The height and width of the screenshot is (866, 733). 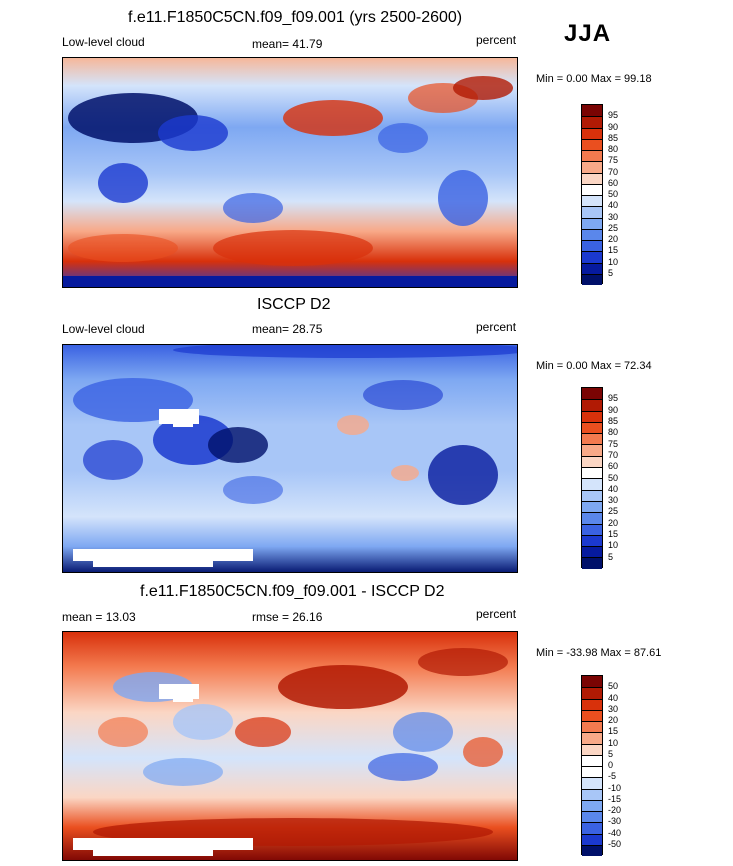 I want to click on colorbar-tick-label: 95, so click(x=613, y=115).